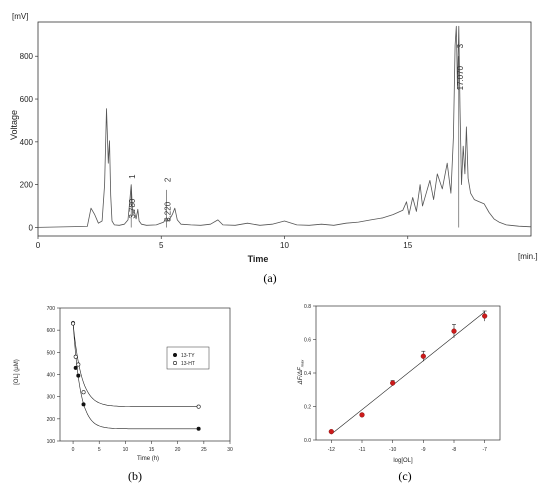 Image resolution: width=550 pixels, height=488 pixels. What do you see at coordinates (301, 376) in the screenshot?
I see `chart-c-ylabel-main: ΔF/ΔF` at bounding box center [301, 376].